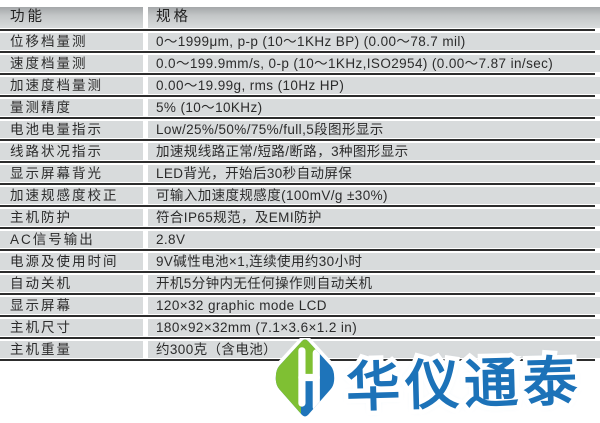 This screenshot has width=600, height=423. I want to click on spec-row-label: 自动关机, so click(71, 283).